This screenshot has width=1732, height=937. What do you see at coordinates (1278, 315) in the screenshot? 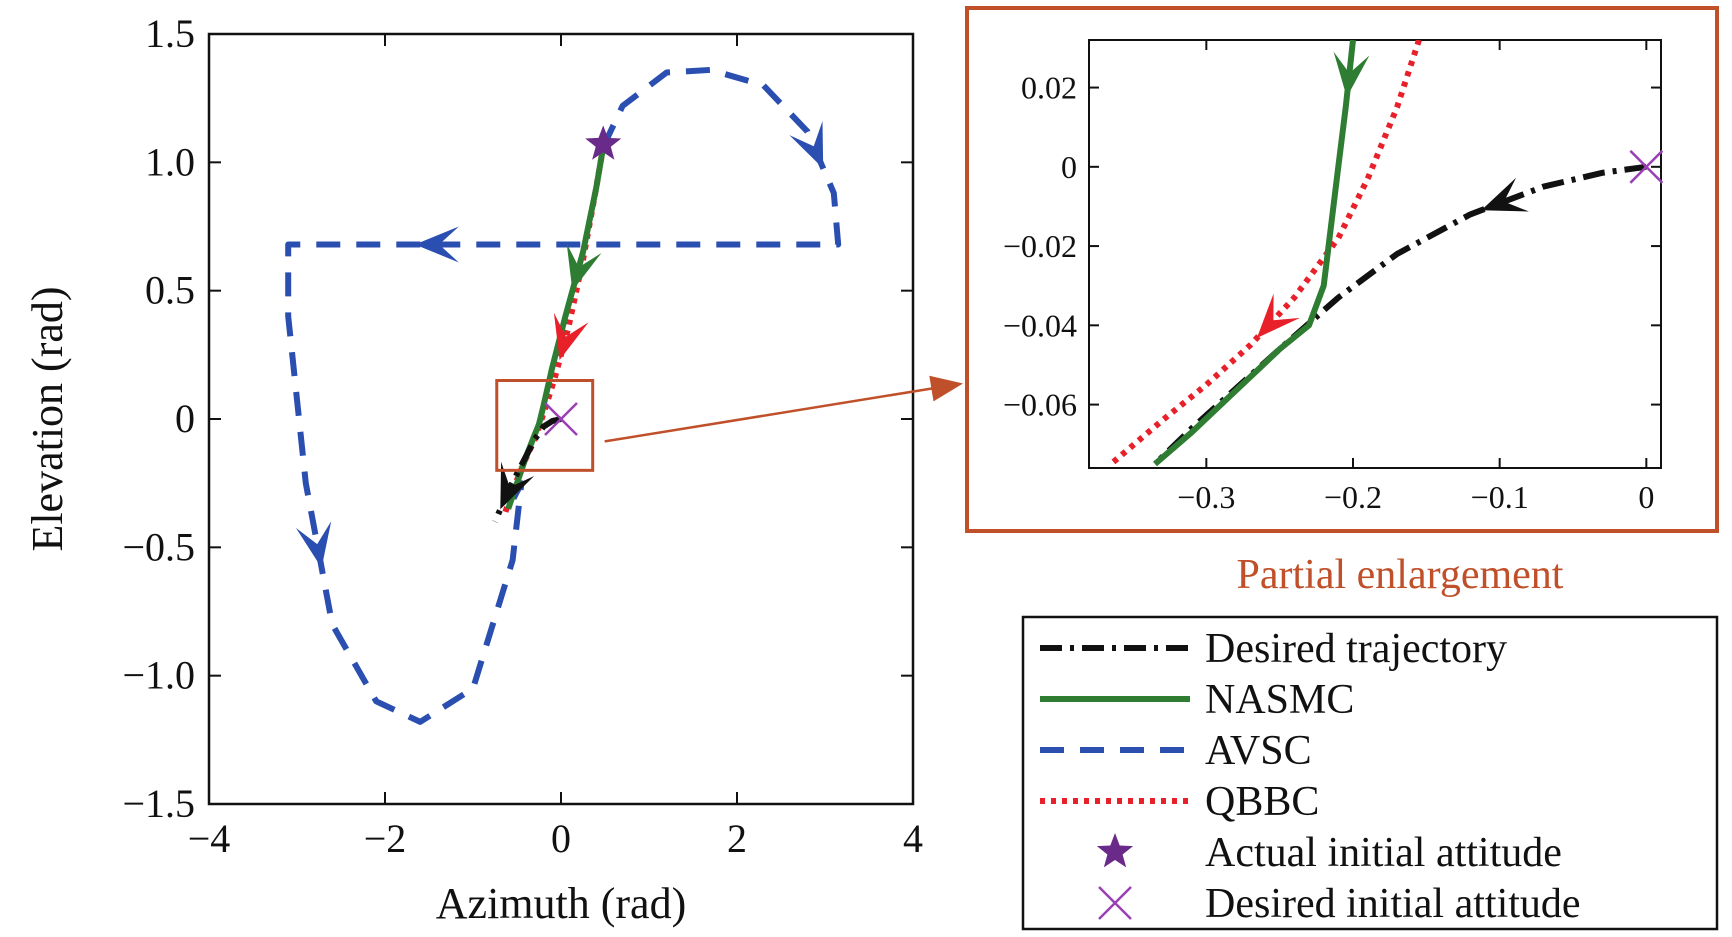
I see `inset-arrow-qbbc` at bounding box center [1278, 315].